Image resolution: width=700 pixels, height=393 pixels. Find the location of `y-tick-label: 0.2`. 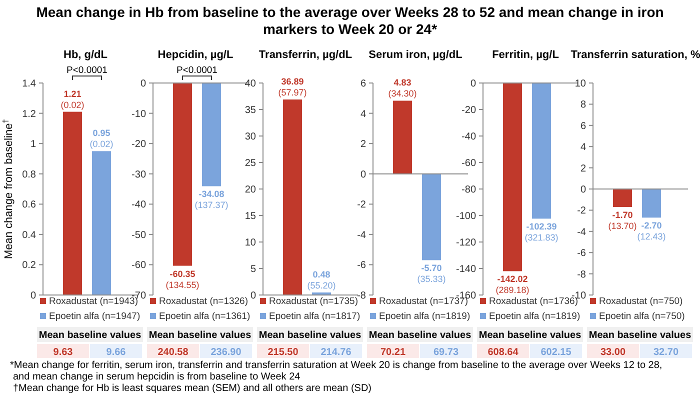

y-tick-label: 0.2 is located at coordinates (29, 266).